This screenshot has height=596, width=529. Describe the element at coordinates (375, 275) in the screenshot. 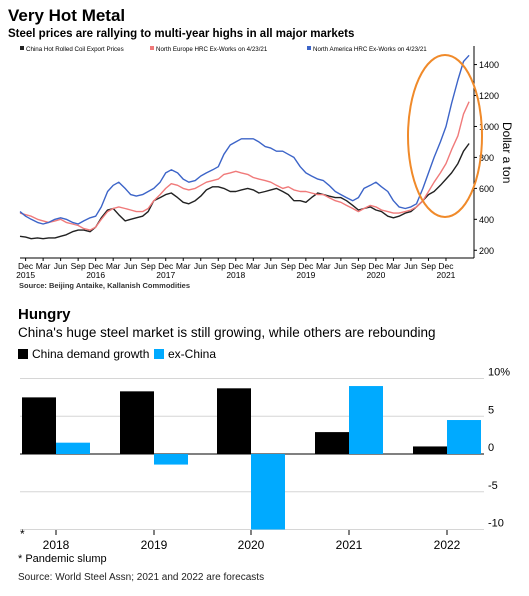

I see `chart1-x-year-label: 2020` at that location.